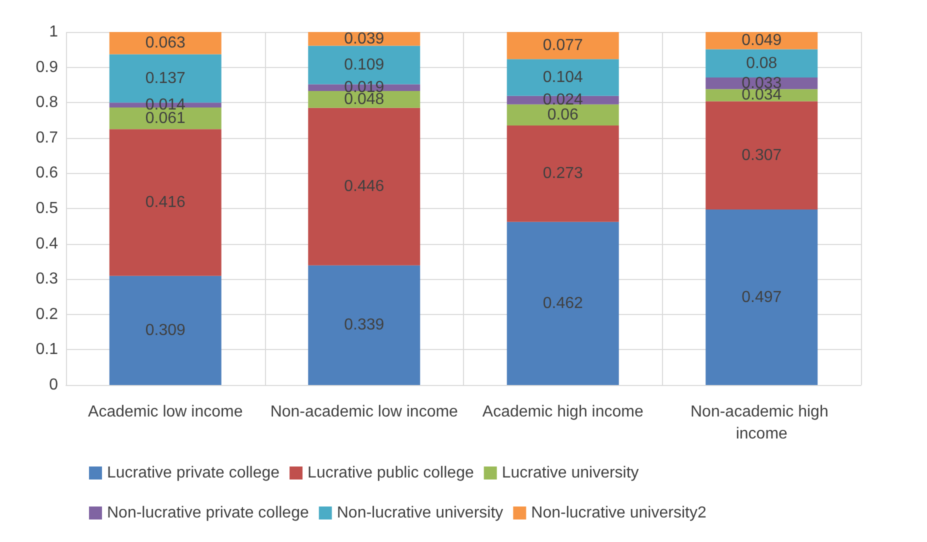 This screenshot has height=542, width=927. I want to click on y-tick-label: 0.1, so click(47, 349).